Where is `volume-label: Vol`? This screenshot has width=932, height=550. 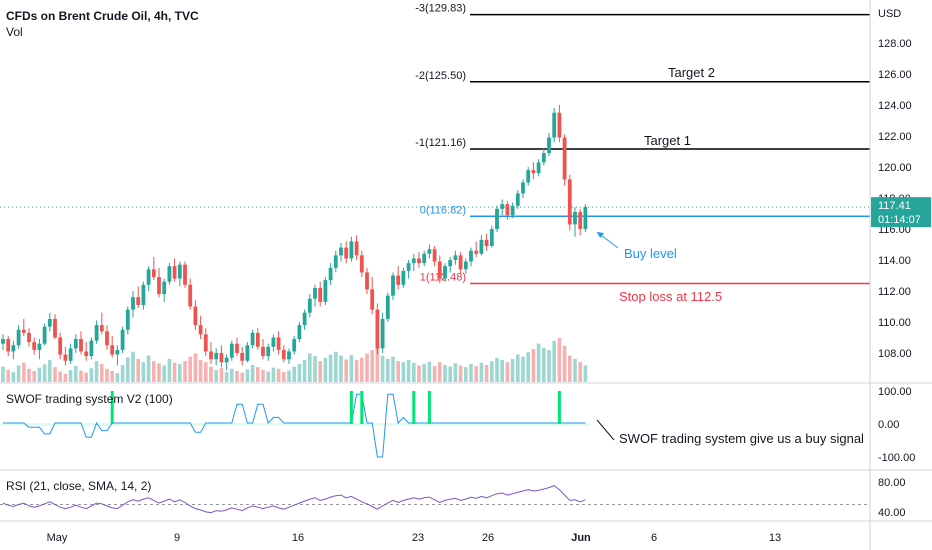 volume-label: Vol is located at coordinates (14, 32).